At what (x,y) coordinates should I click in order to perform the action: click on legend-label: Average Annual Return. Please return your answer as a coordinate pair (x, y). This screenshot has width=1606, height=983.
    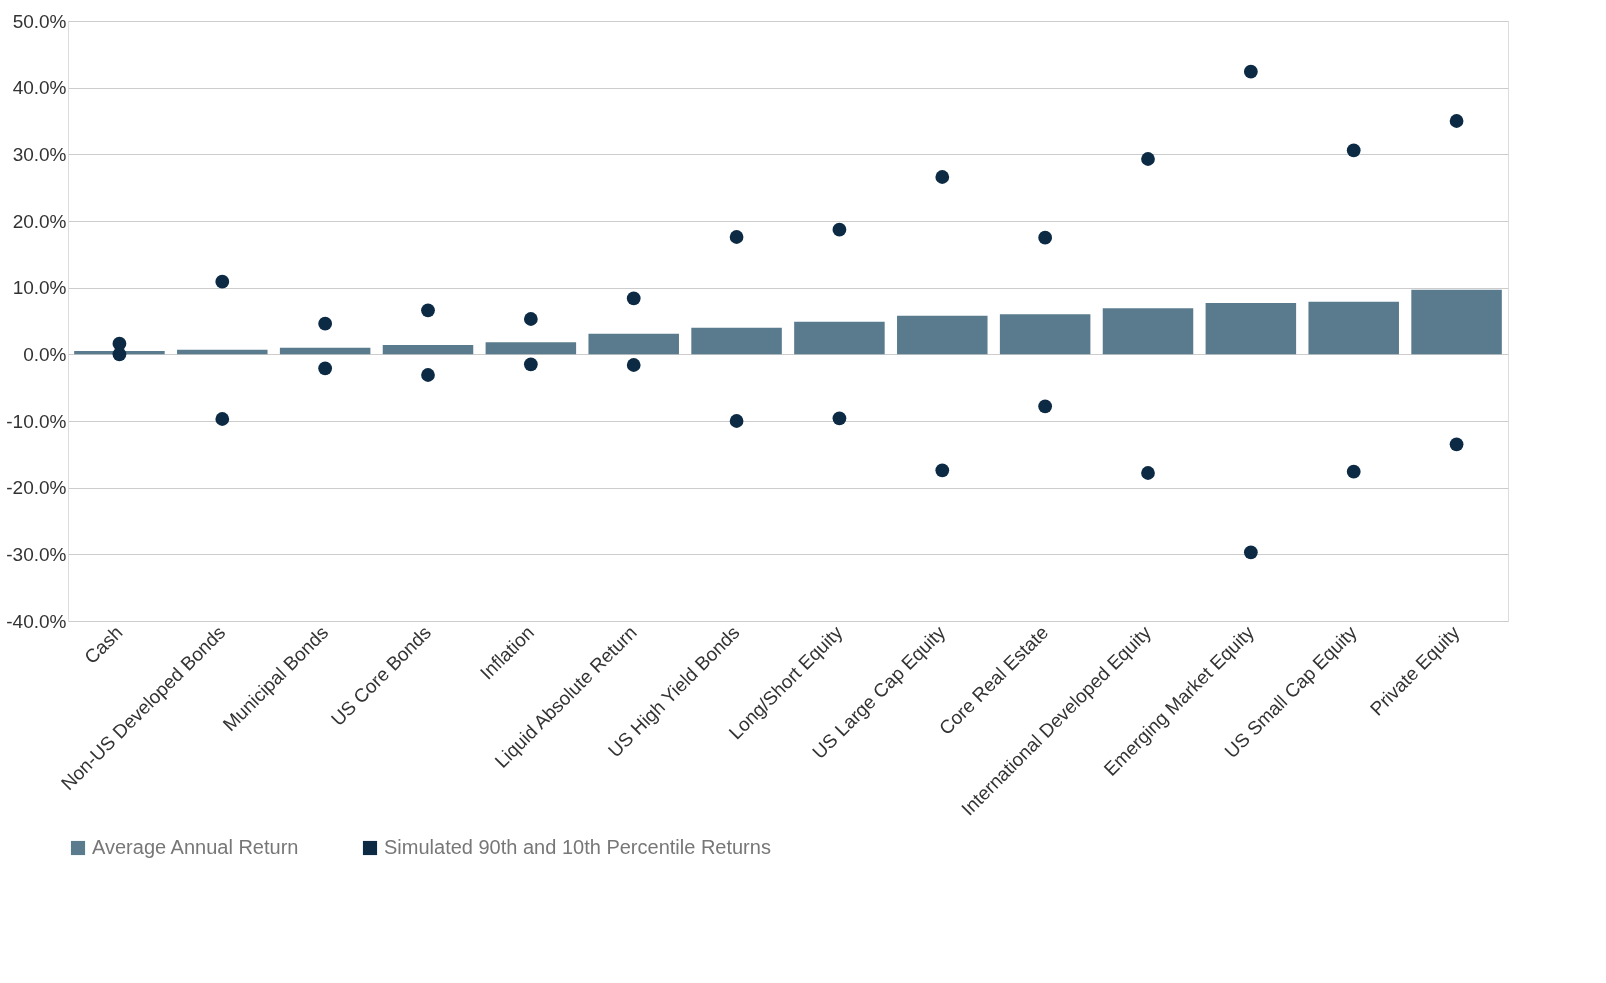
    Looking at the image, I should click on (195, 847).